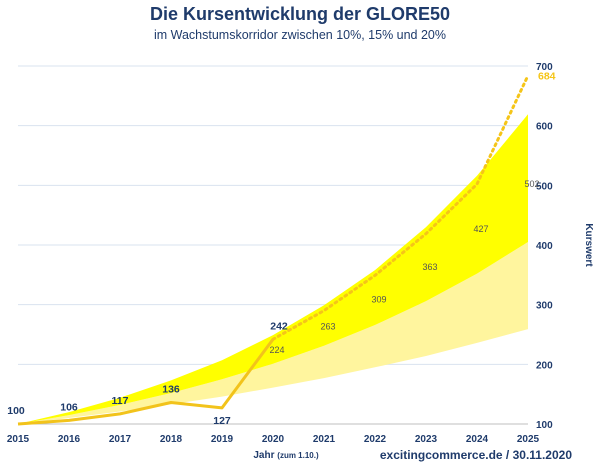 Image resolution: width=600 pixels, height=467 pixels. I want to click on x-axis-label-main: Jahr, so click(265, 455).